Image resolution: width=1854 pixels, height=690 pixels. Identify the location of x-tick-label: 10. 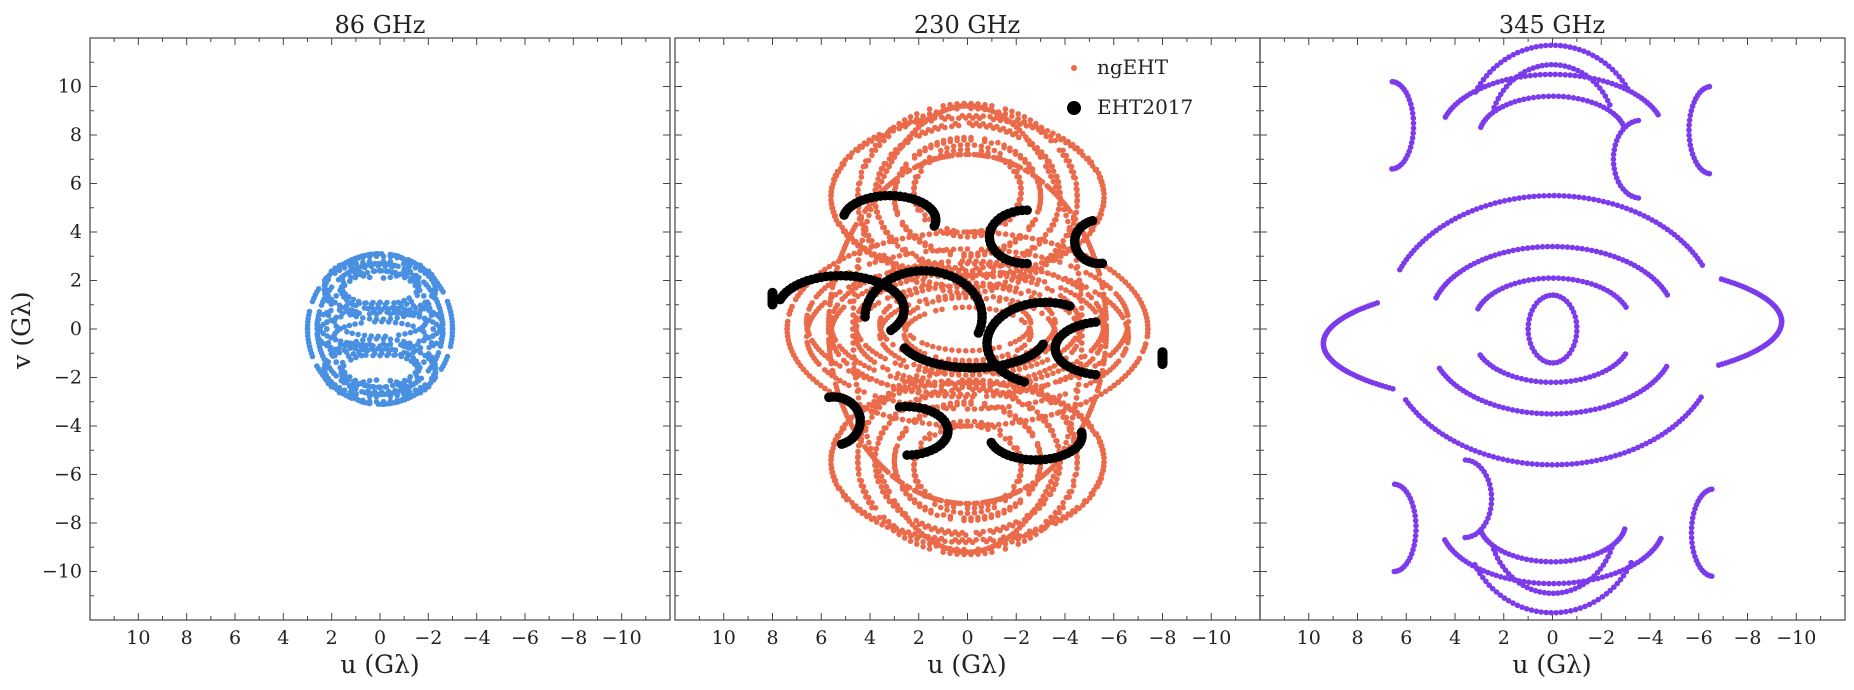
(724, 638).